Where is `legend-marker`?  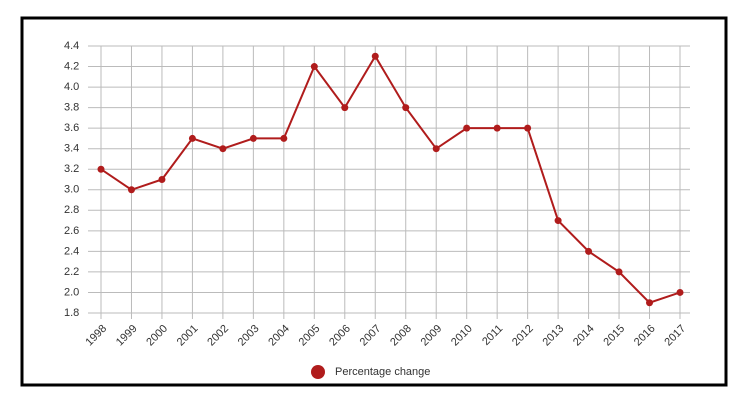
legend-marker is located at coordinates (318, 372).